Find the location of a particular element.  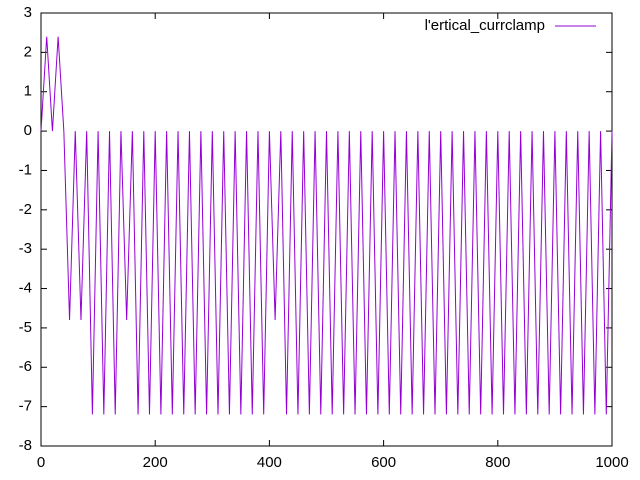

x-tick-label: 0 is located at coordinates (41, 462).